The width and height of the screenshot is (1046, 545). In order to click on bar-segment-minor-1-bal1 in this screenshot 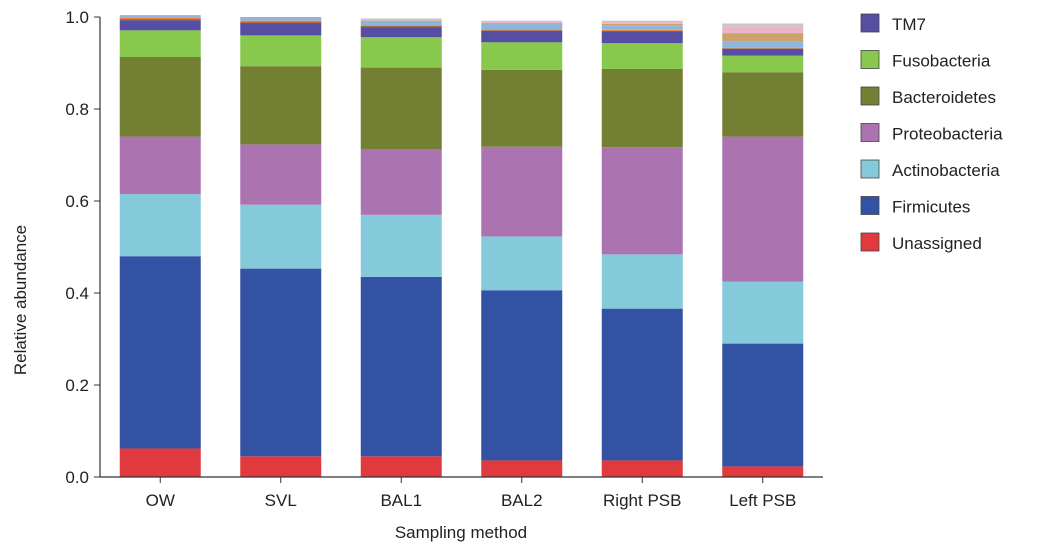, I will do `click(401, 26)`.